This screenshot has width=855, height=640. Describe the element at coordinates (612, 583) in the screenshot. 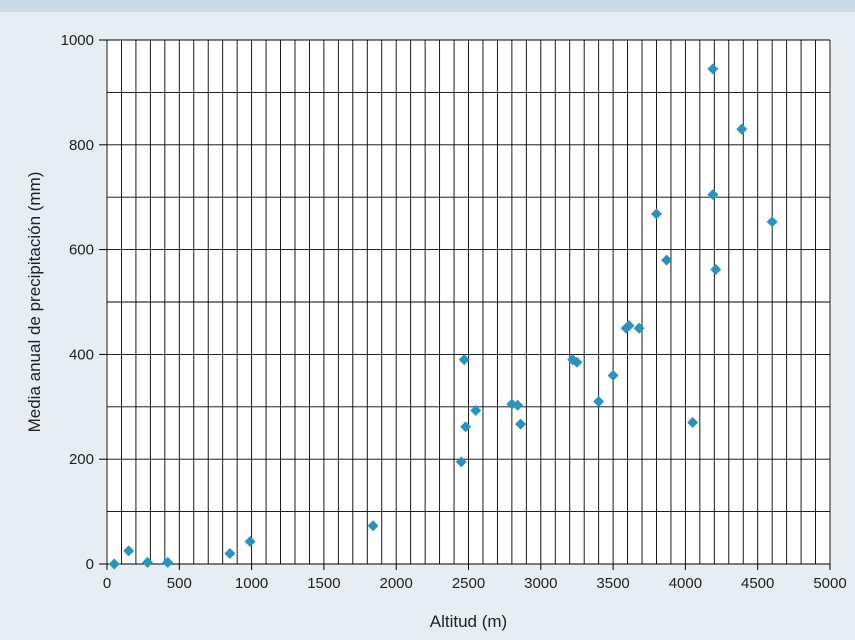

I see `x-tick-label: 3500` at that location.